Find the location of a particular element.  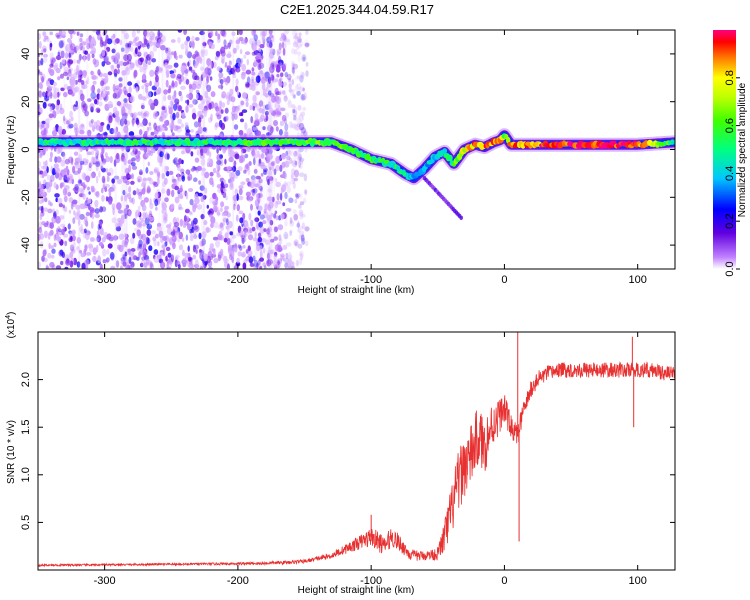

snr-x-label: Height of straight line (km) is located at coordinates (356, 590).